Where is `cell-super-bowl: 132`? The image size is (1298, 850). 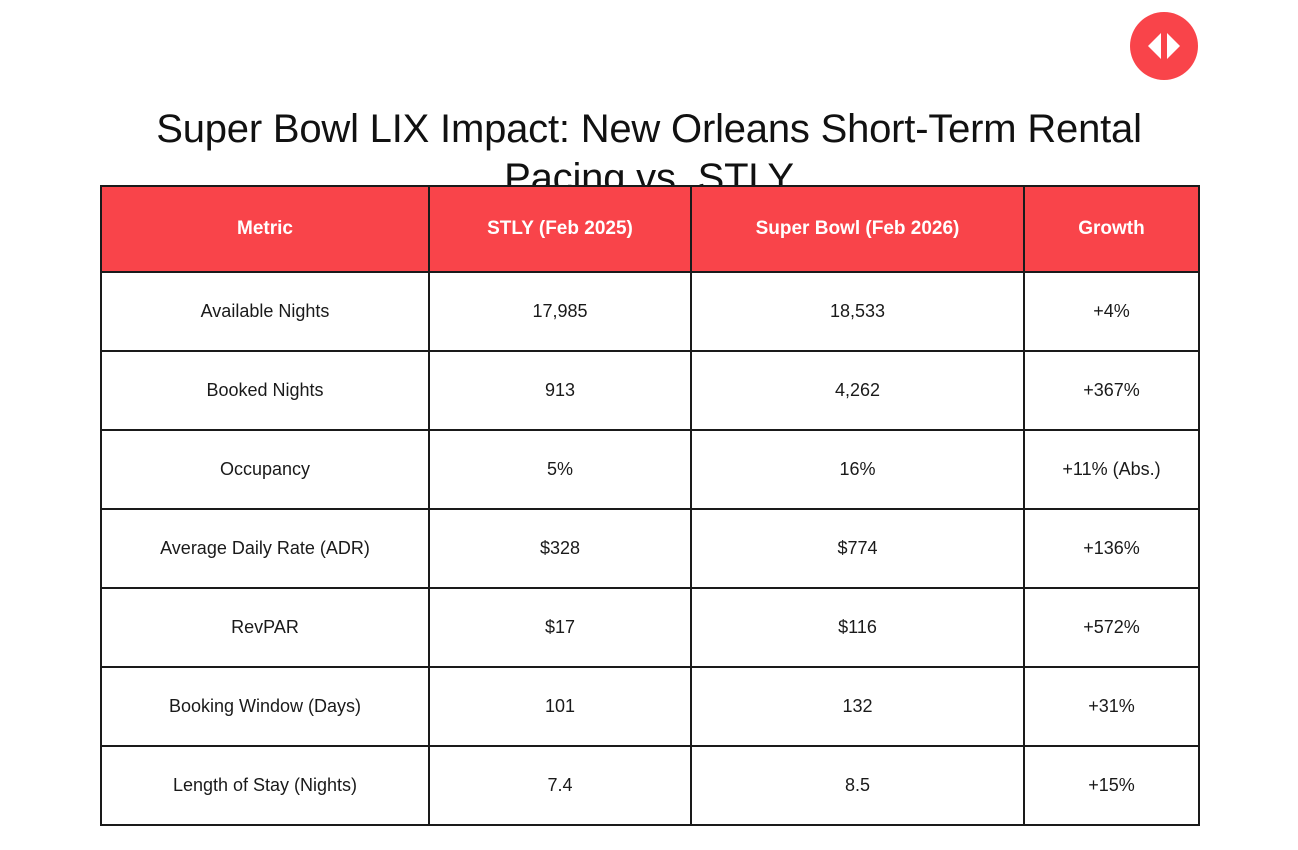 cell-super-bowl: 132 is located at coordinates (857, 706).